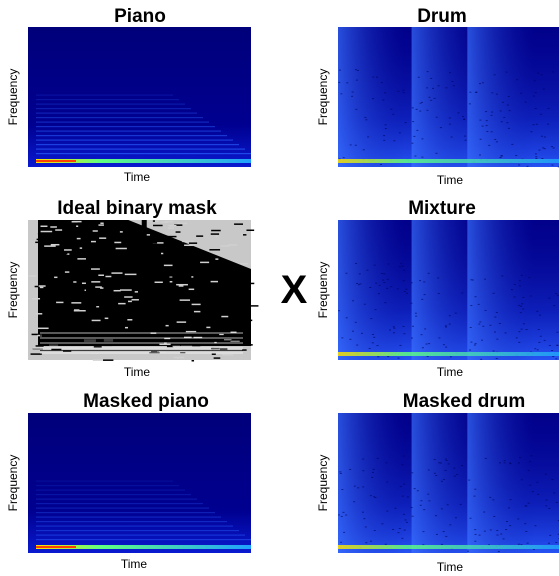 The image size is (559, 576). What do you see at coordinates (448, 354) in the screenshot?
I see `low-band` at bounding box center [448, 354].